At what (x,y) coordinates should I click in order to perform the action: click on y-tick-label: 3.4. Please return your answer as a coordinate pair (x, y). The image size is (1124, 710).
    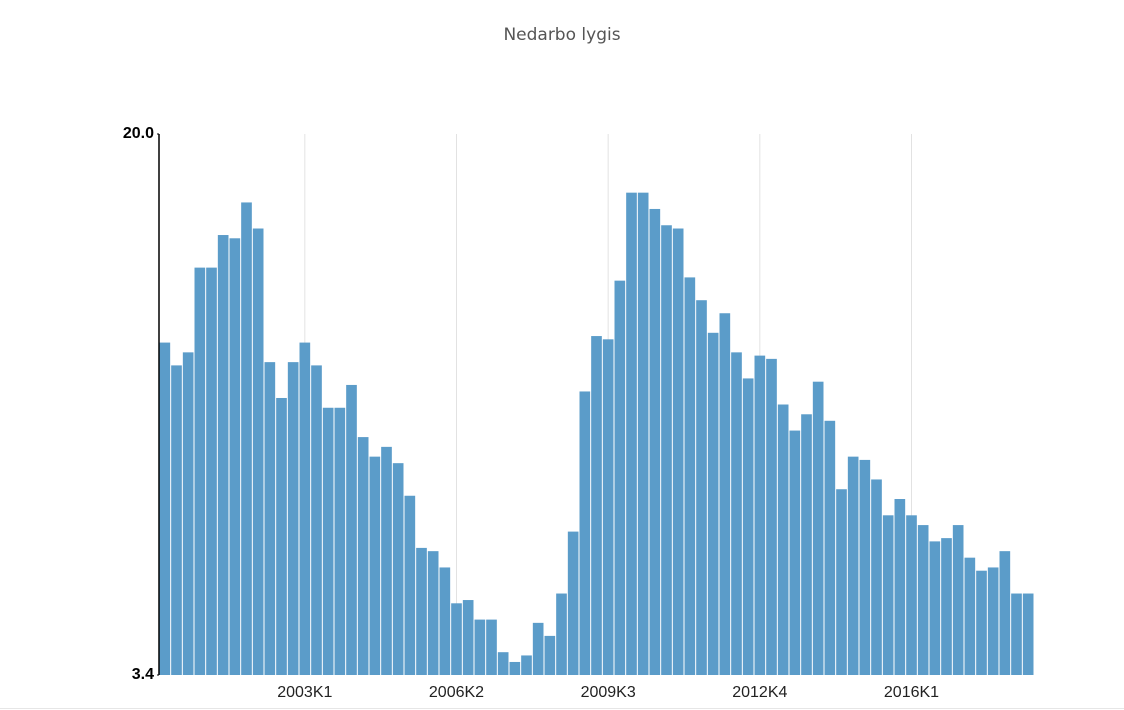
    Looking at the image, I should click on (143, 674).